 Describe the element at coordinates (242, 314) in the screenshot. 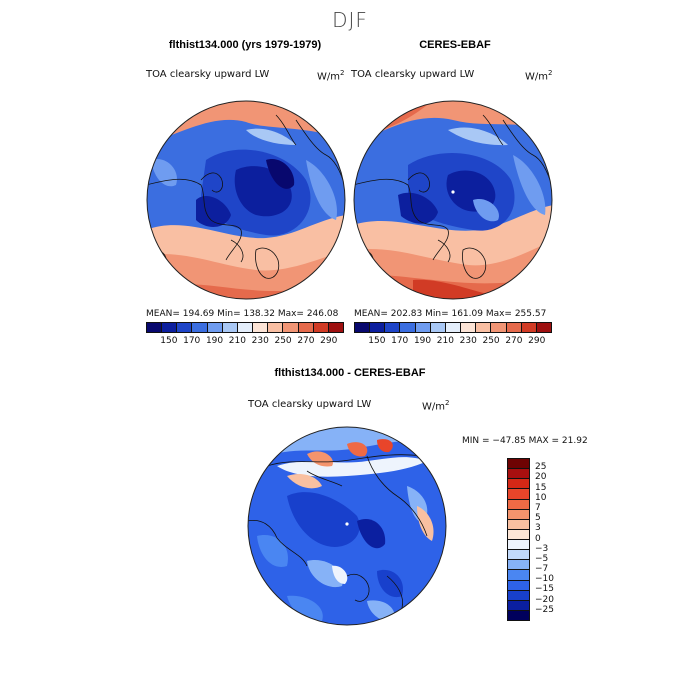

I see `panel1-stats: MEAN= 194.69 Min= 138.32 Max= 246.08` at that location.